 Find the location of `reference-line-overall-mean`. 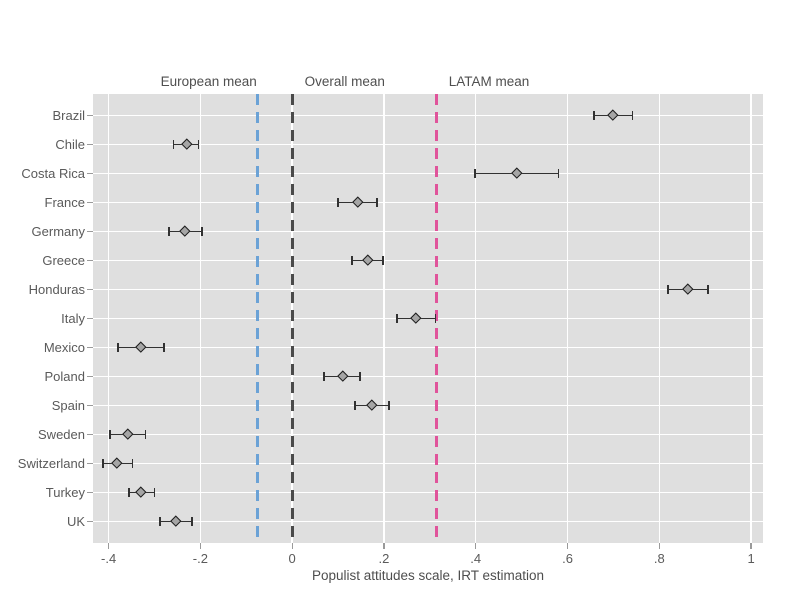

reference-line-overall-mean is located at coordinates (293, 318).